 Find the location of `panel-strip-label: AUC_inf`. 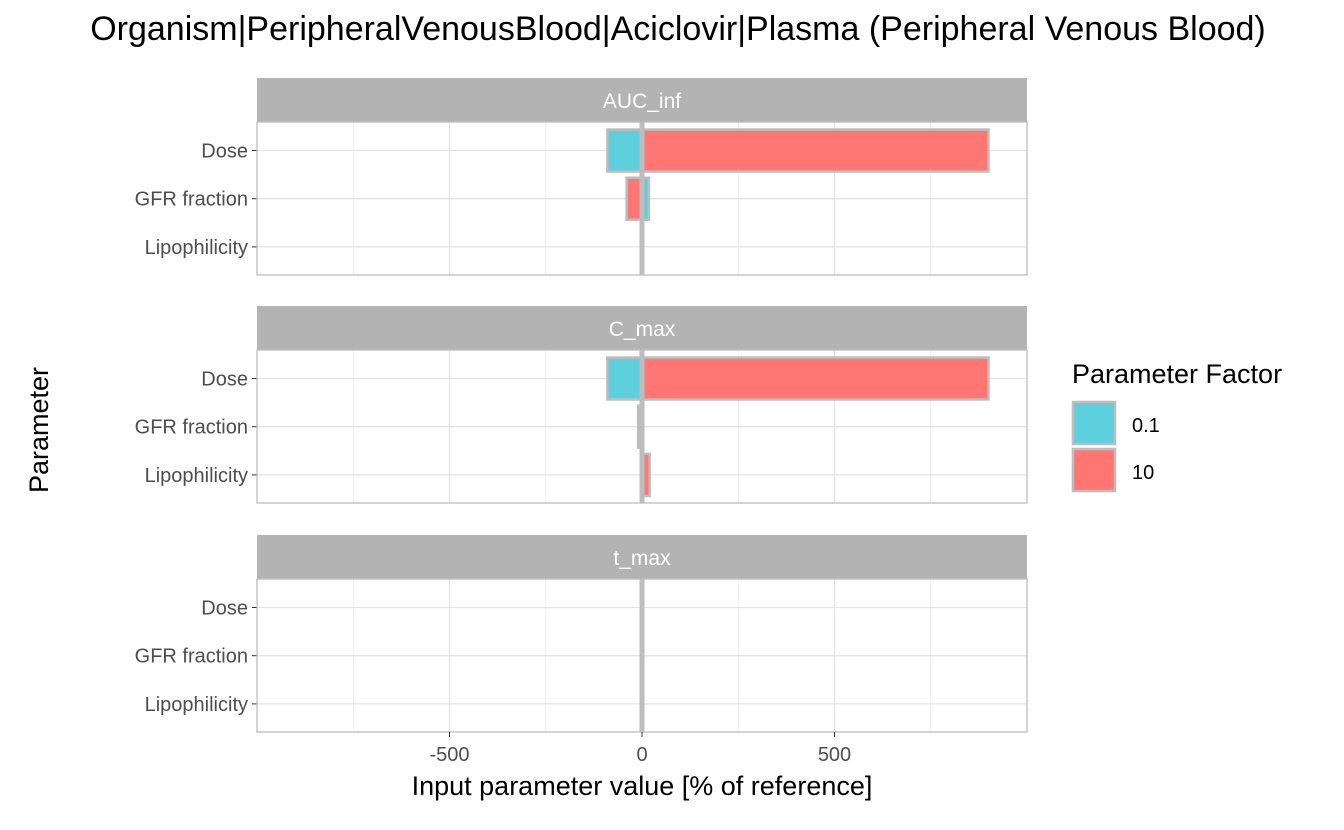

panel-strip-label: AUC_inf is located at coordinates (642, 101).